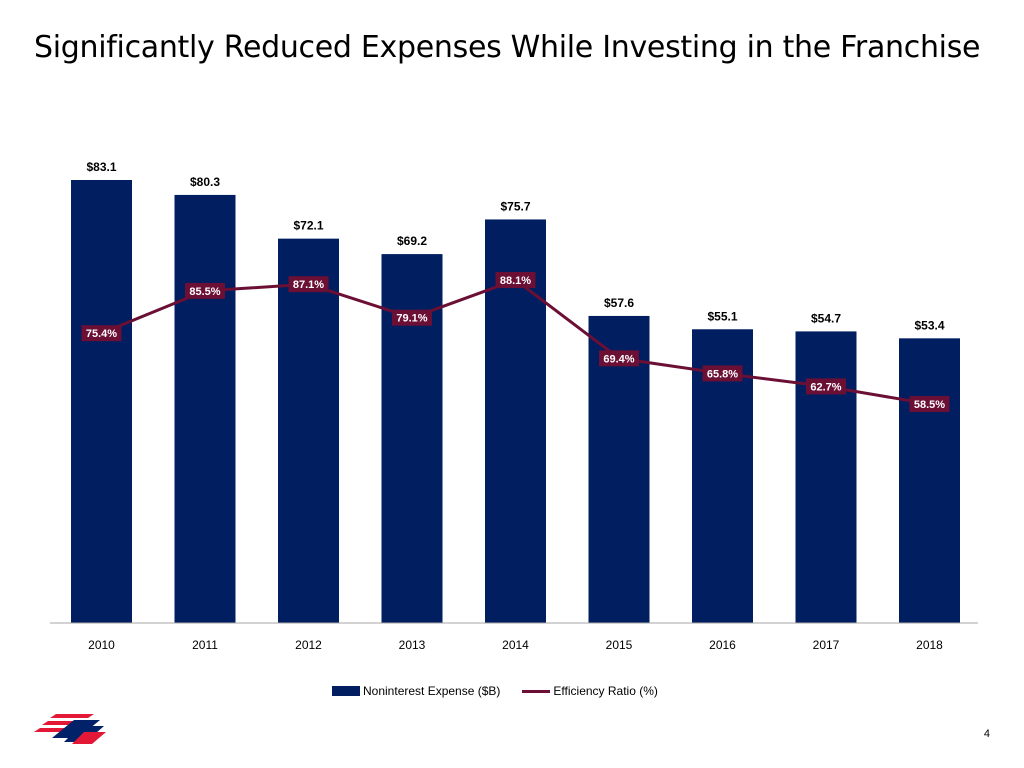  Describe the element at coordinates (412, 241) in the screenshot. I see `expense-value-label: $69.2` at that location.